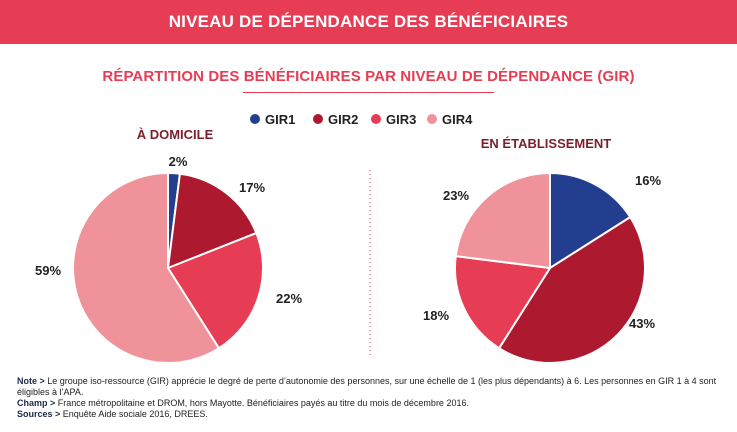  Describe the element at coordinates (456, 195) in the screenshot. I see `data-label-etablissement-gir4: 23%` at that location.